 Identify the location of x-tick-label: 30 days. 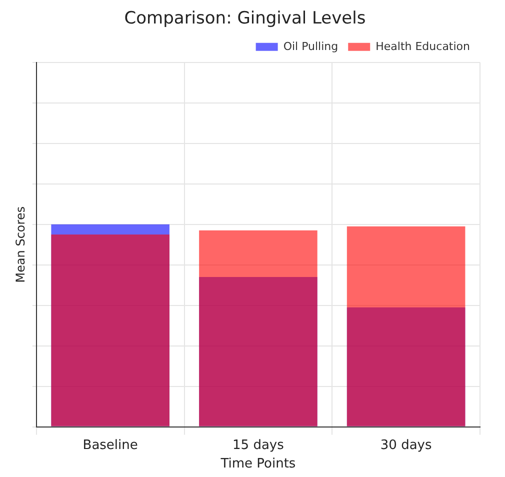
(406, 445).